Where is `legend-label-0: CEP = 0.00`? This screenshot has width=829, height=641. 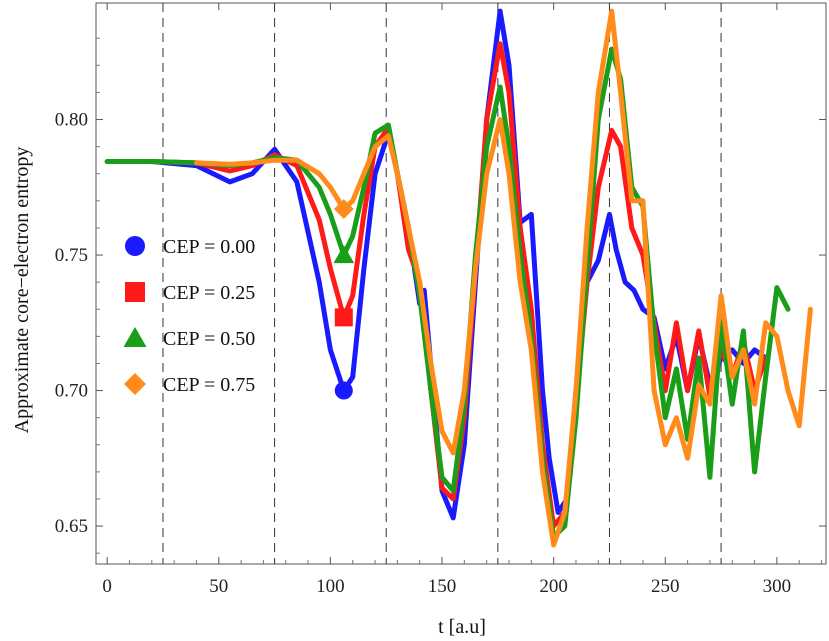 legend-label-0: CEP = 0.00 is located at coordinates (209, 247).